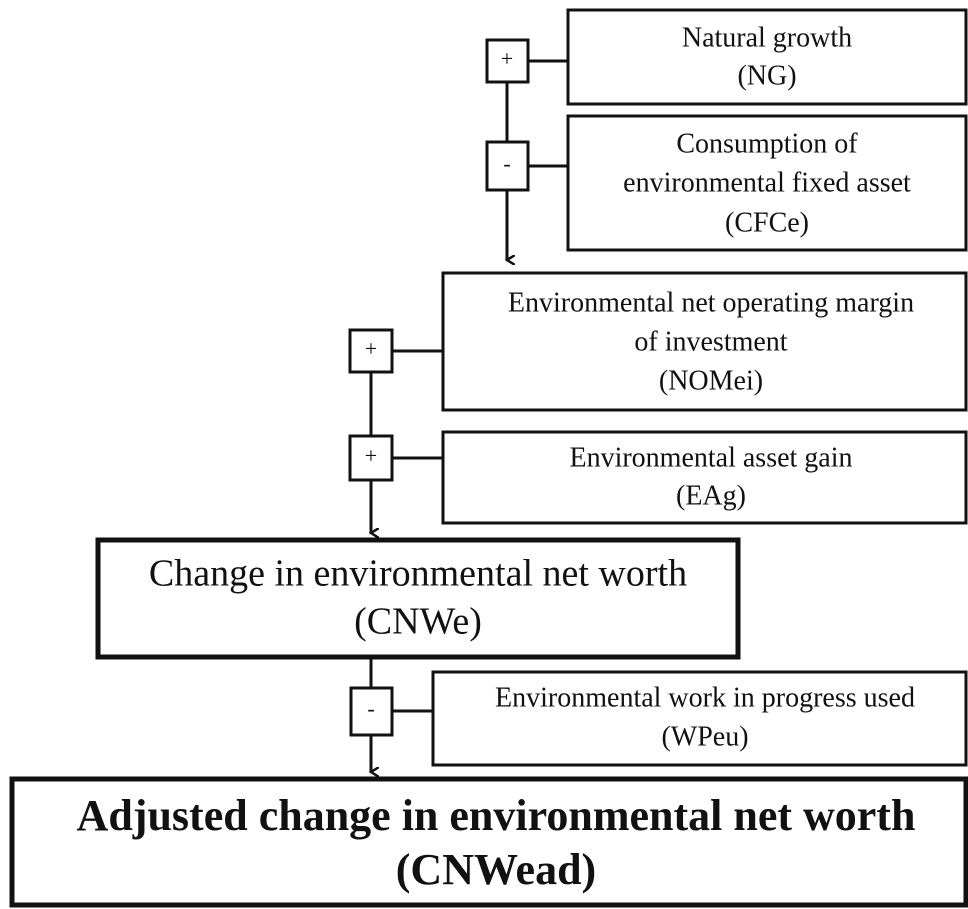 Image resolution: width=968 pixels, height=909 pixels. Describe the element at coordinates (710, 341) in the screenshot. I see `node-label: of investment` at that location.